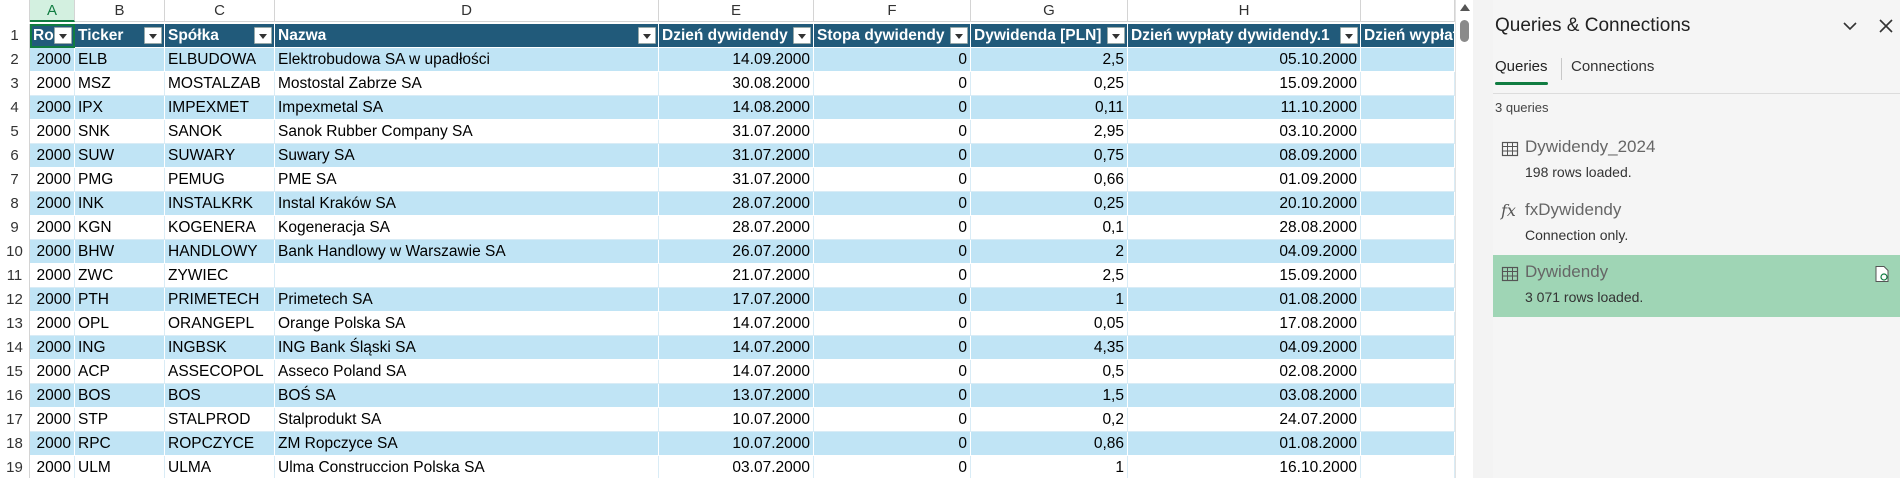  I want to click on cell-ticker: RPC, so click(120, 444).